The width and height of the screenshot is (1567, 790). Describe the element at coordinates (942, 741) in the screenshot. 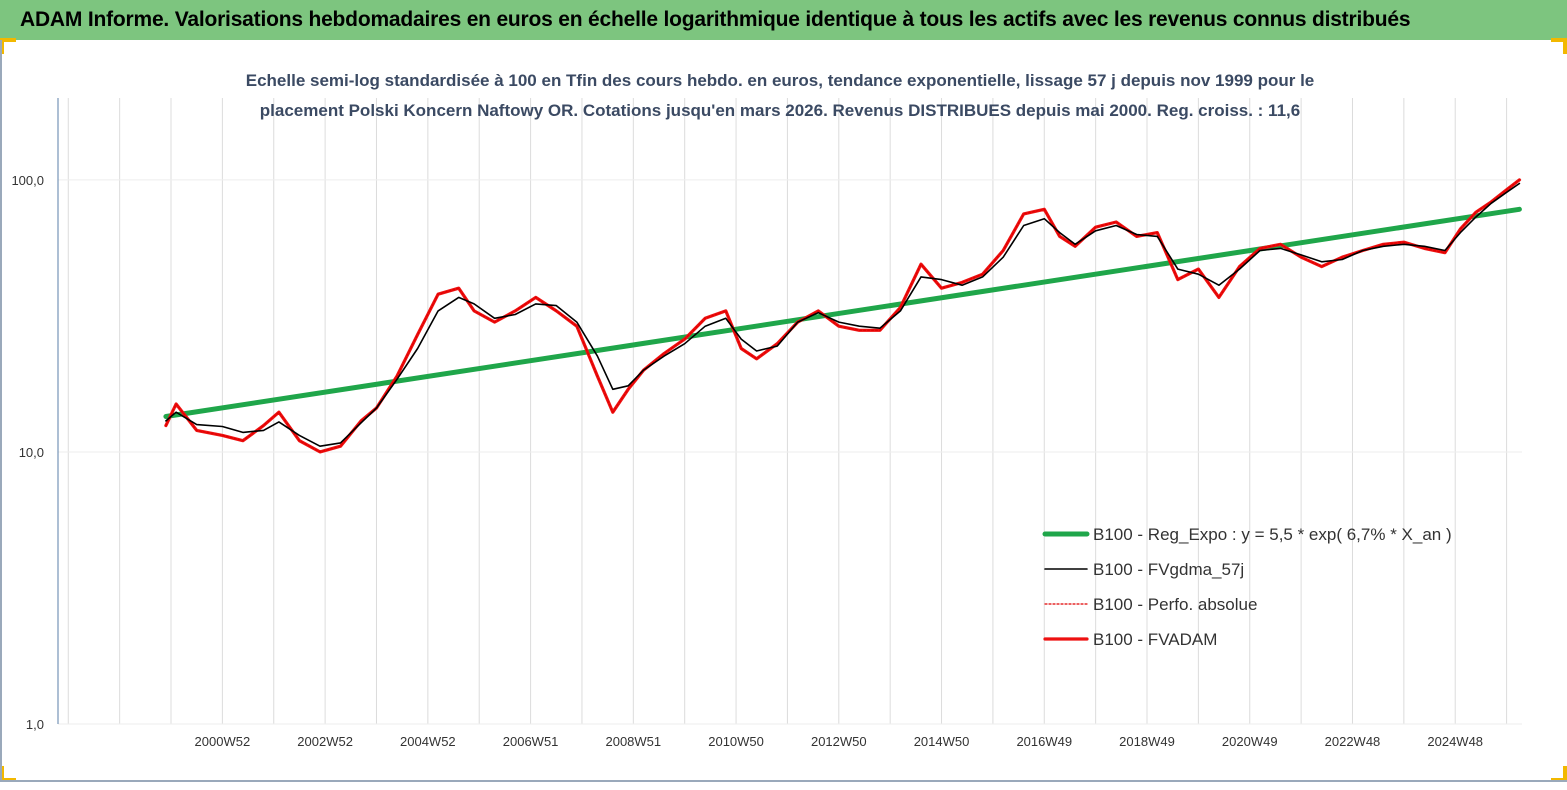

I see `x-tick-label: 2014W50` at that location.